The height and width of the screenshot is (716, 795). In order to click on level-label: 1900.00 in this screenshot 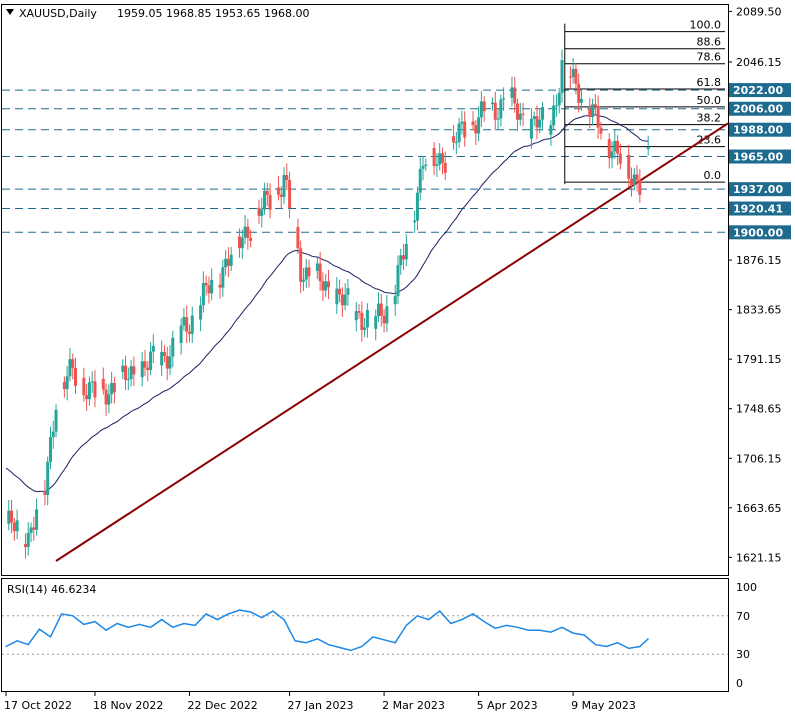, I will do `click(758, 232)`.